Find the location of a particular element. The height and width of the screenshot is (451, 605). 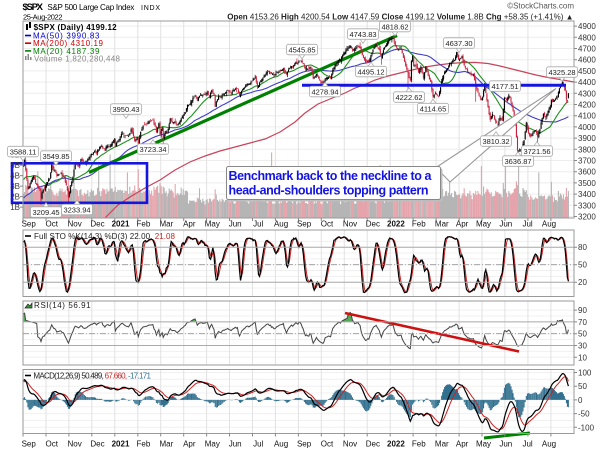

svg-text: 4600 is located at coordinates (587, 60).